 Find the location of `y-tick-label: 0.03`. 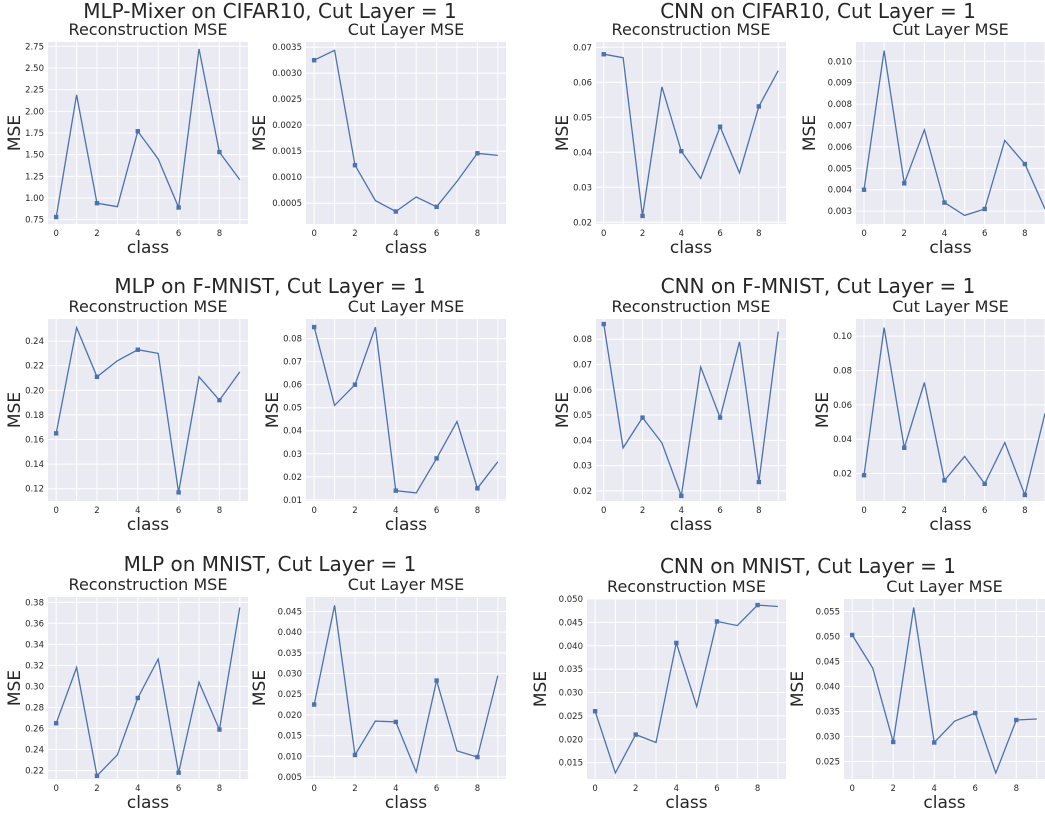

y-tick-label: 0.03 is located at coordinates (582, 467).